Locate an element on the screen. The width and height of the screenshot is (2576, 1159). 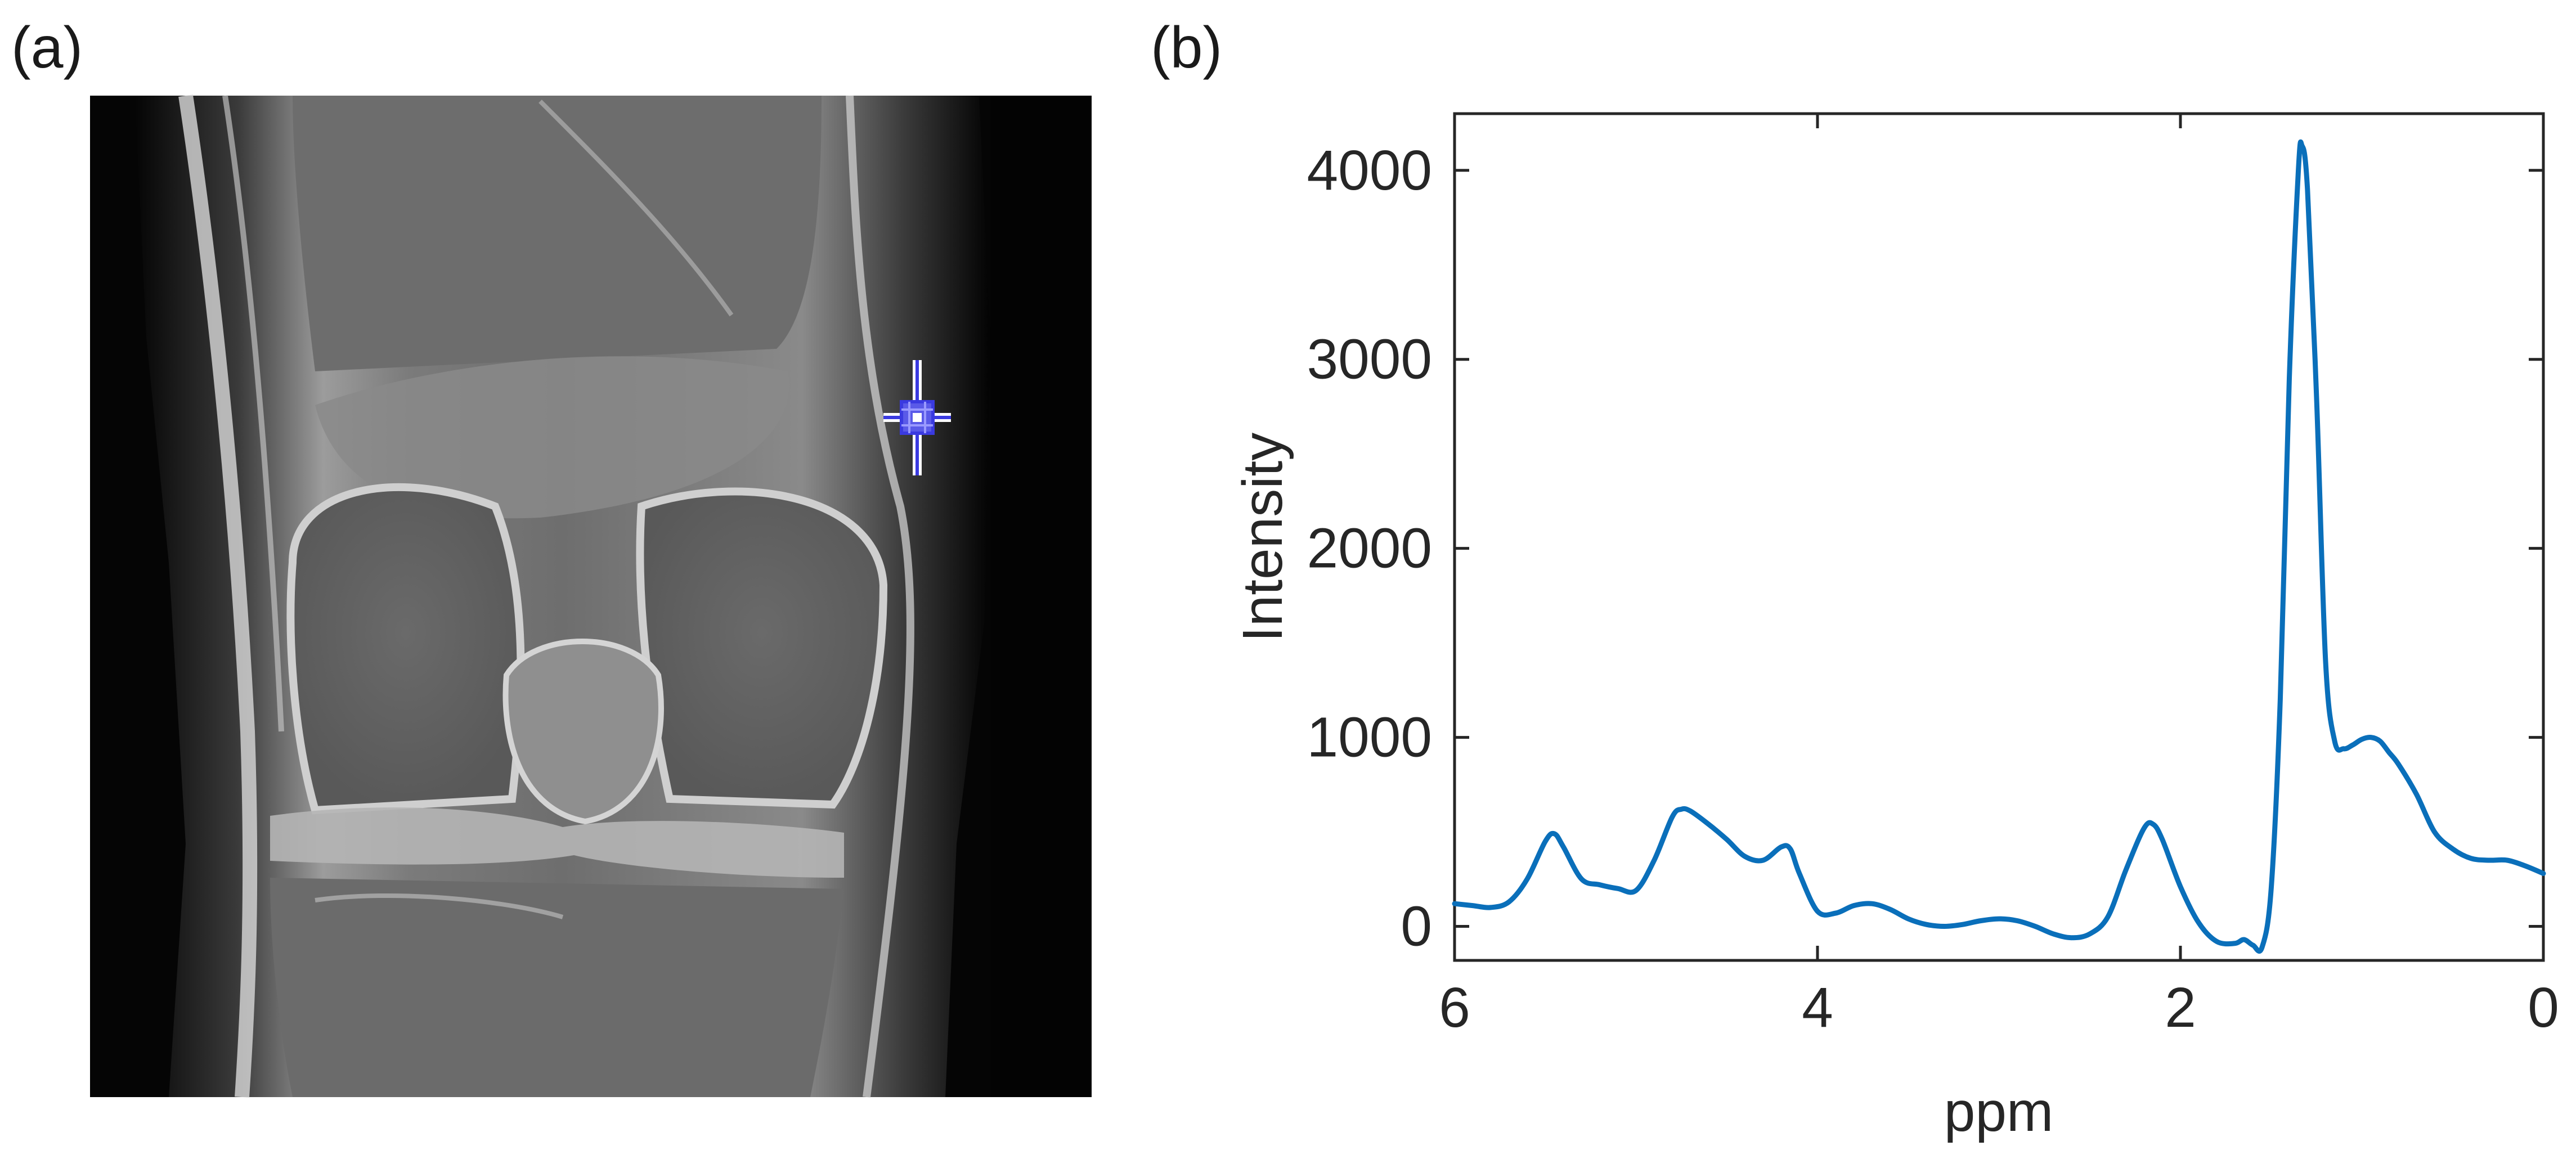
y-axis-label: Intensity is located at coordinates (1262, 537).